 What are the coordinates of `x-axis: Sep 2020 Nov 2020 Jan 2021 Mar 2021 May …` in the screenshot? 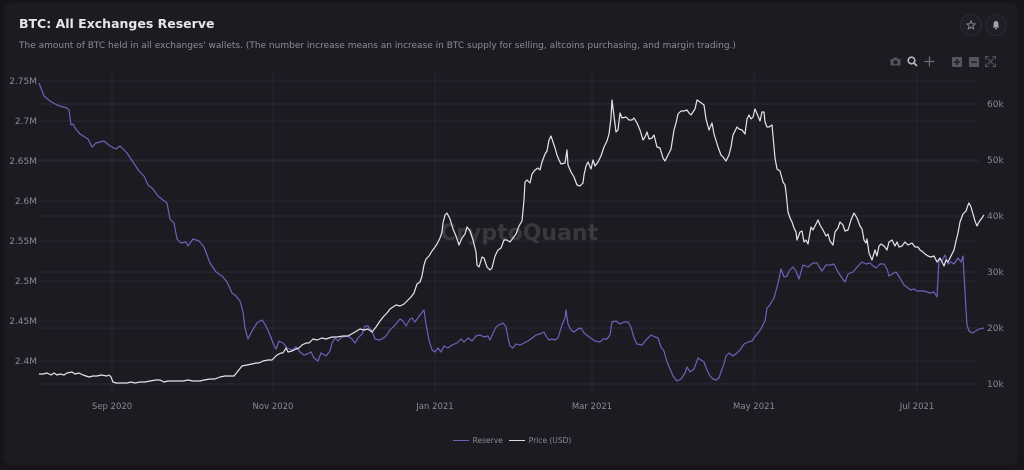 It's located at (513, 407).